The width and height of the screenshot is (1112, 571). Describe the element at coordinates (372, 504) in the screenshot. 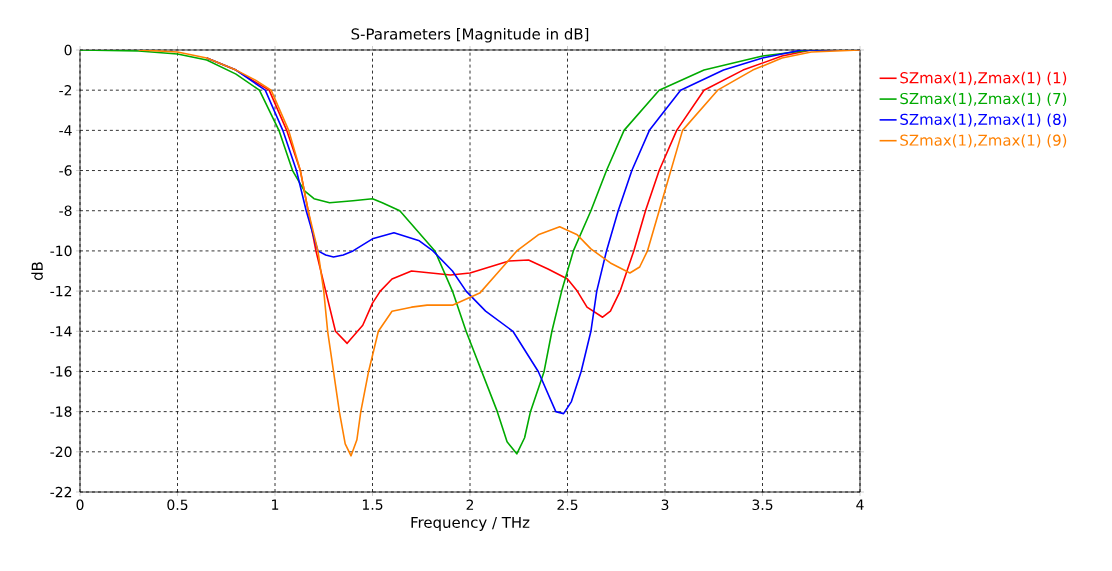

I see `x-tick-label: 1.5` at that location.